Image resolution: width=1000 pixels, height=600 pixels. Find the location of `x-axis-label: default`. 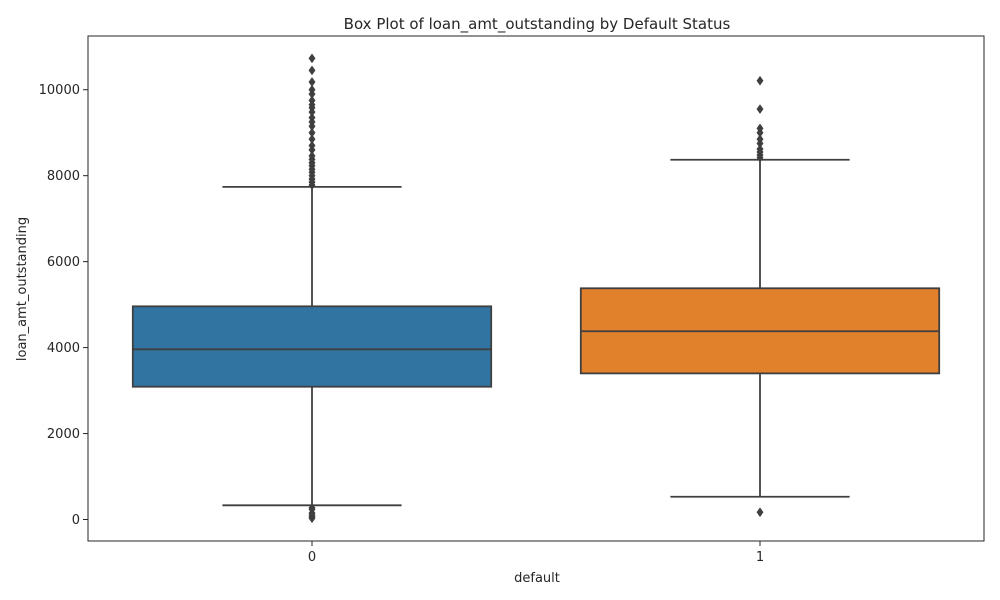

x-axis-label: default is located at coordinates (537, 578).